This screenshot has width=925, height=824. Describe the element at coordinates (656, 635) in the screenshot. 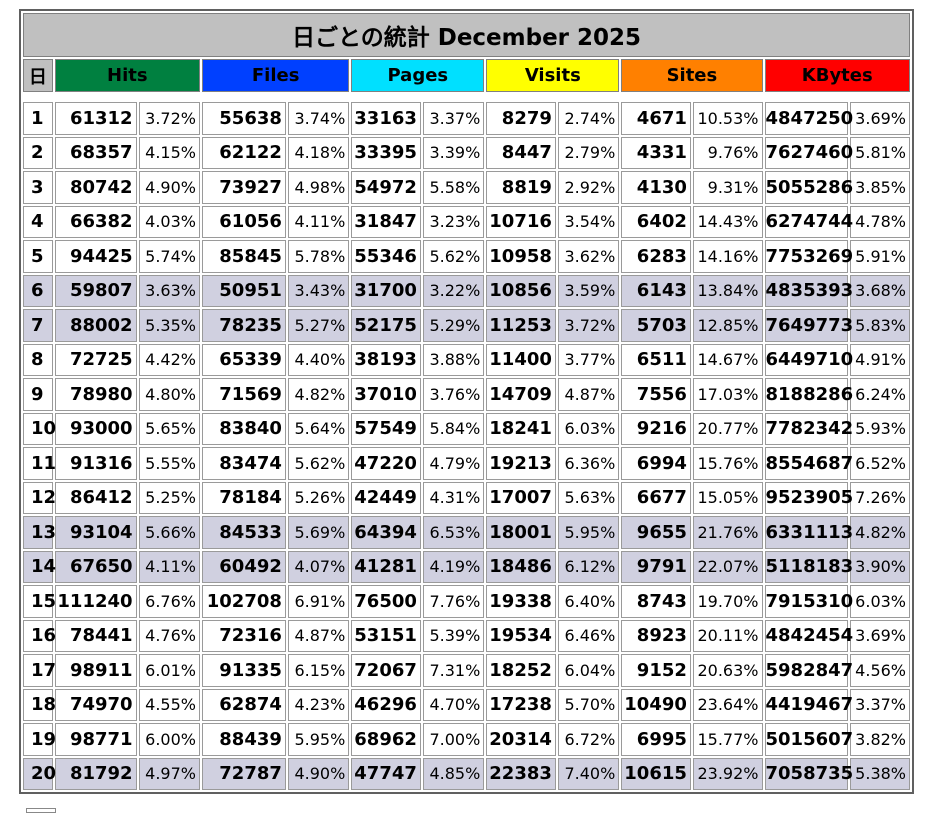

I see `sites-value: 8923` at that location.